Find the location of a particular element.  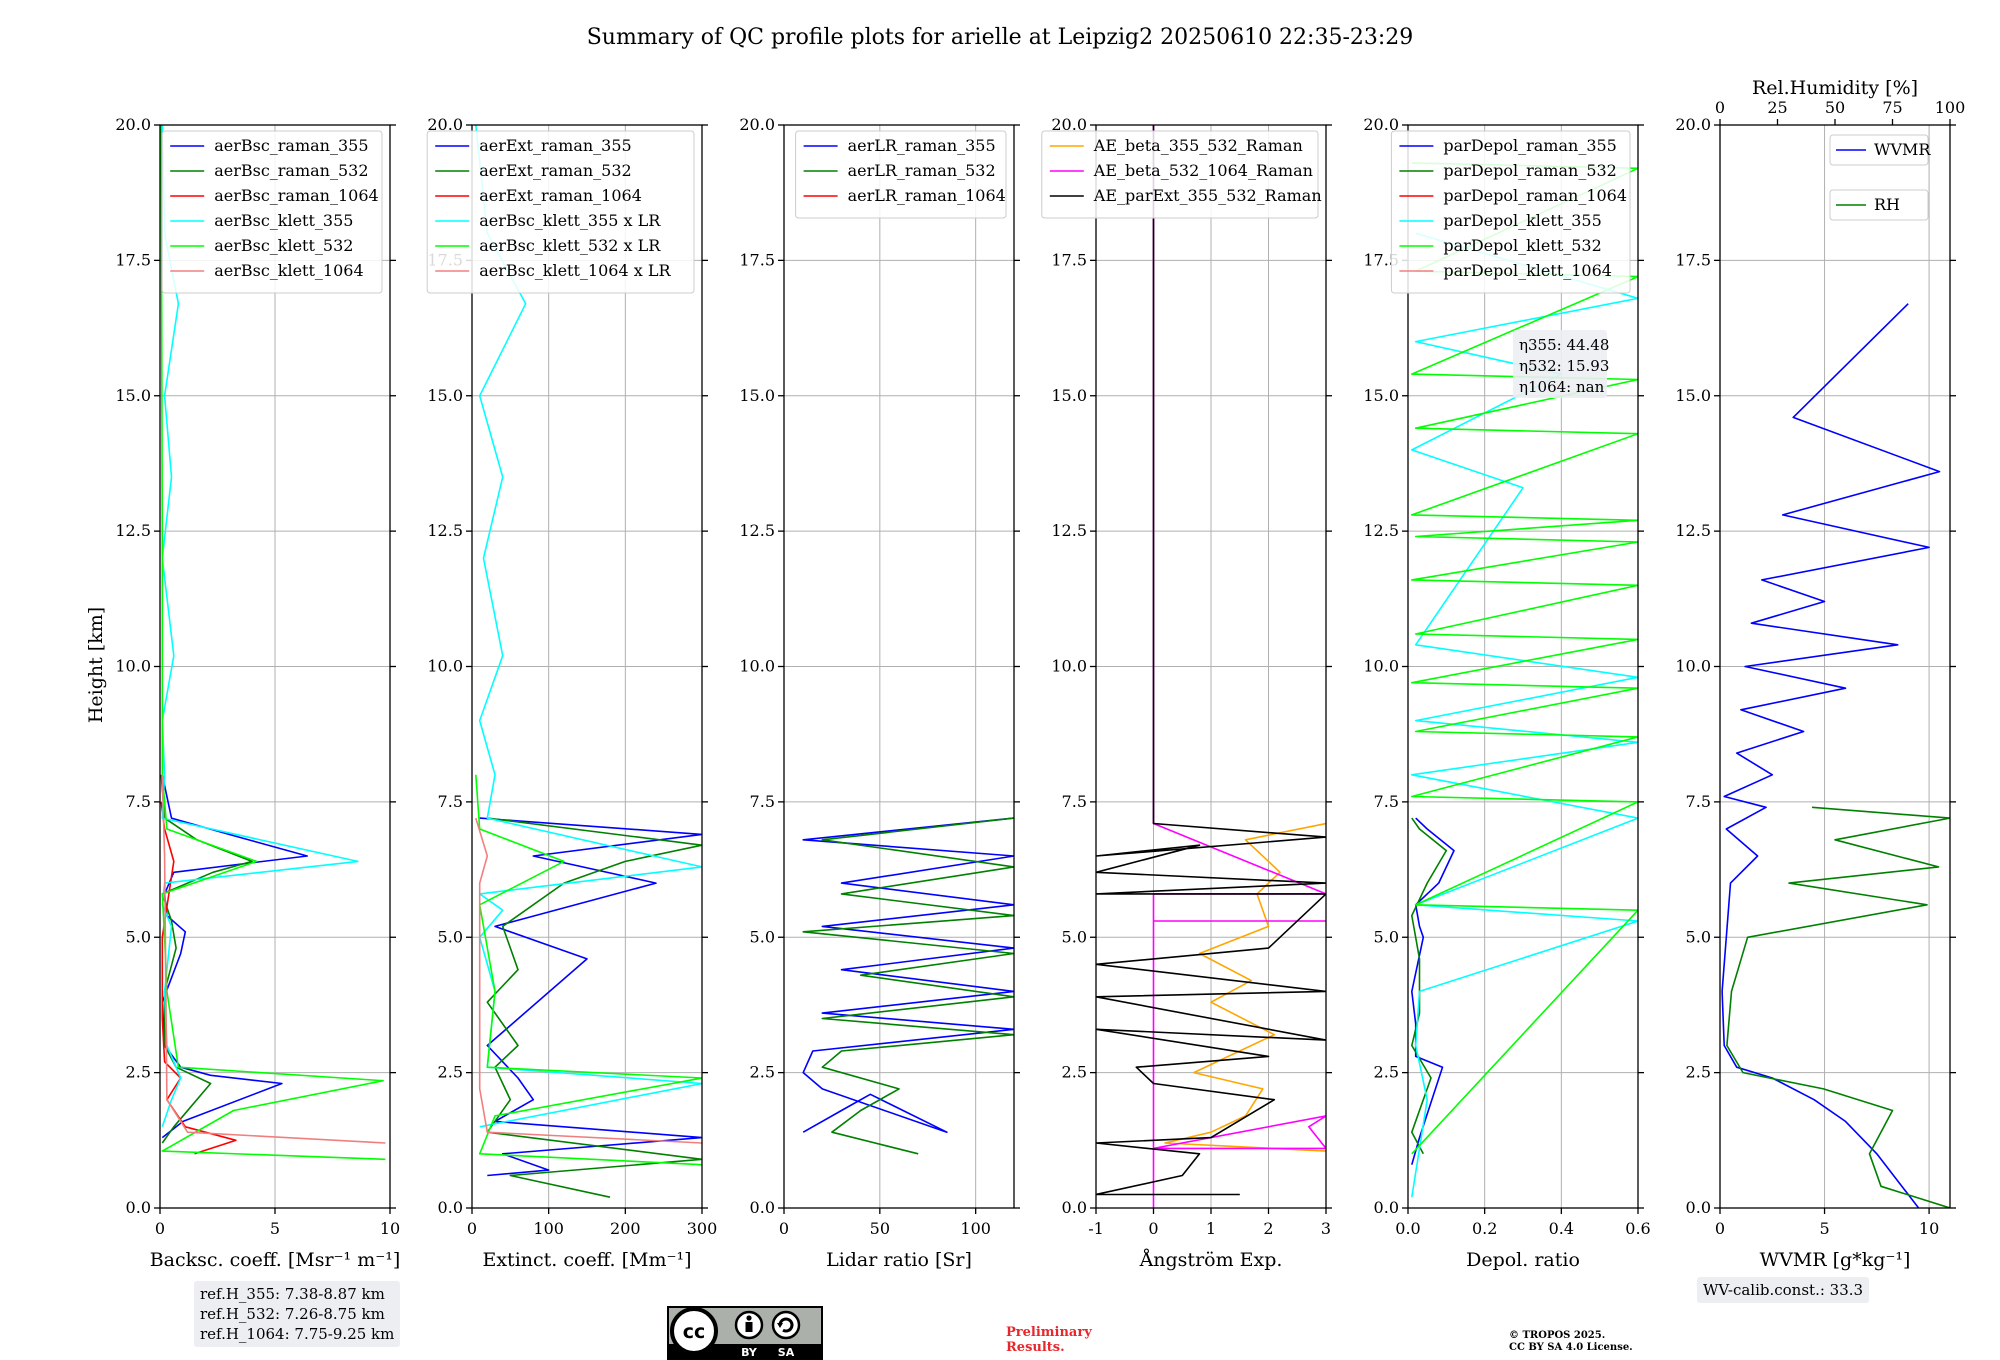

cc-logo-icon is located at coordinates (694, 1331).